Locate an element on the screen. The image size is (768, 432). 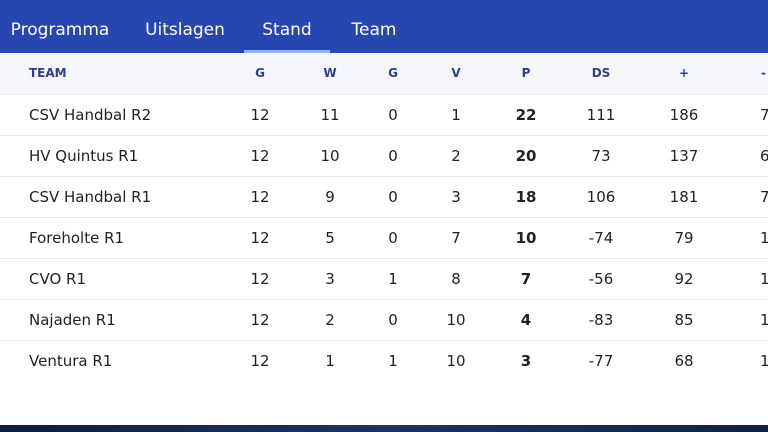
won-cell: 10 is located at coordinates (330, 156).